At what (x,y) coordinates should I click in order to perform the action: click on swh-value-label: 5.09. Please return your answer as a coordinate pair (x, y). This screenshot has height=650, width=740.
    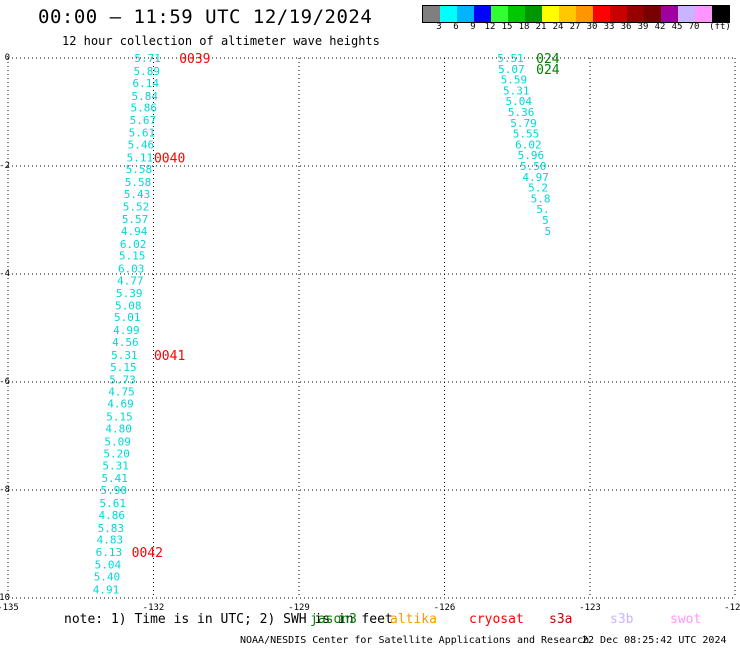
    Looking at the image, I should click on (117, 441).